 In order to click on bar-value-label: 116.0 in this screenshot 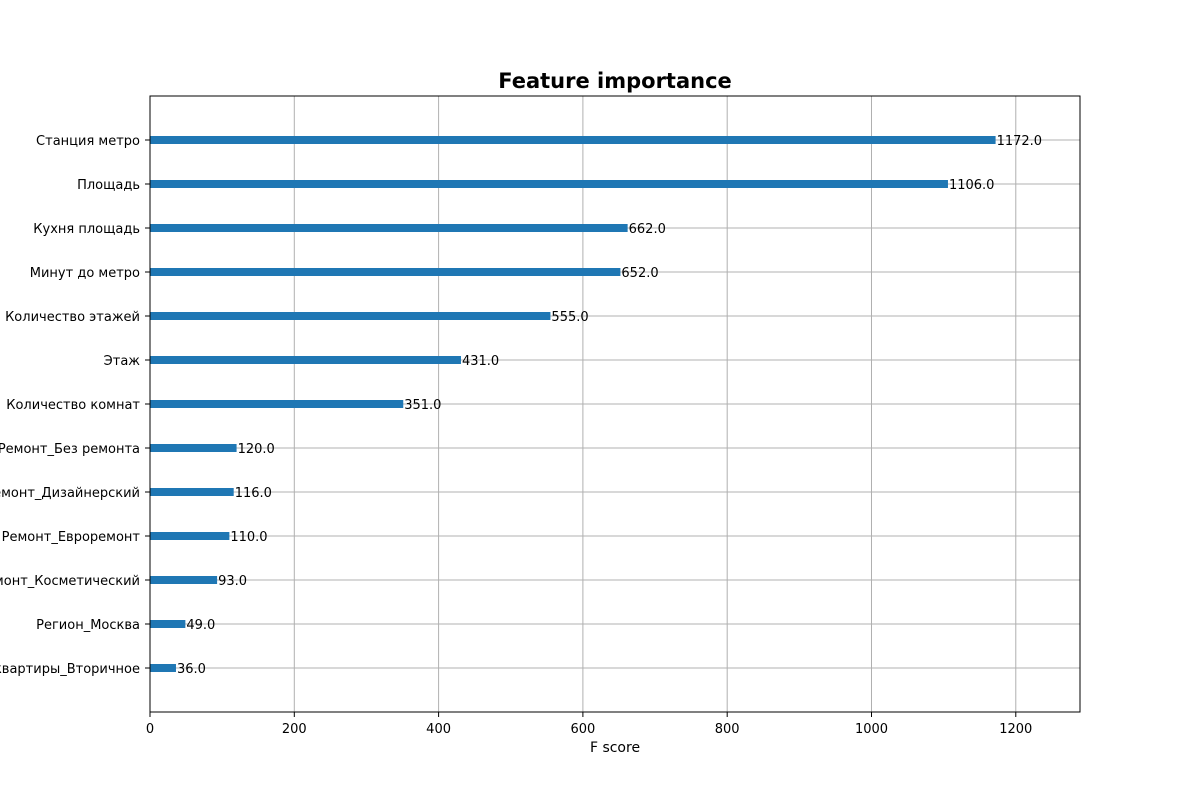, I will do `click(253, 493)`.